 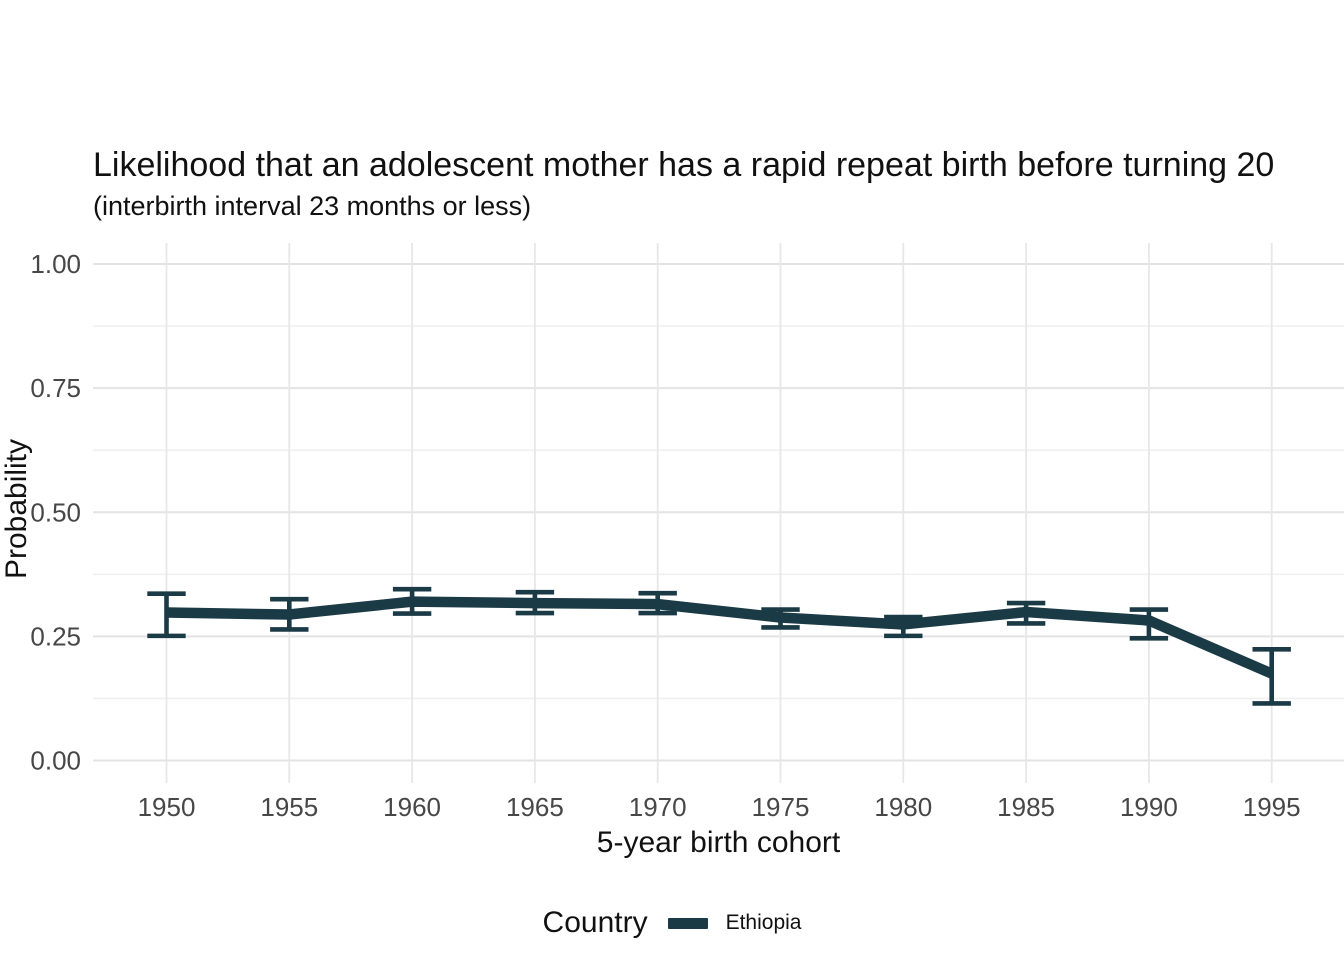 What do you see at coordinates (412, 807) in the screenshot?
I see `x-tick-label: 1960` at bounding box center [412, 807].